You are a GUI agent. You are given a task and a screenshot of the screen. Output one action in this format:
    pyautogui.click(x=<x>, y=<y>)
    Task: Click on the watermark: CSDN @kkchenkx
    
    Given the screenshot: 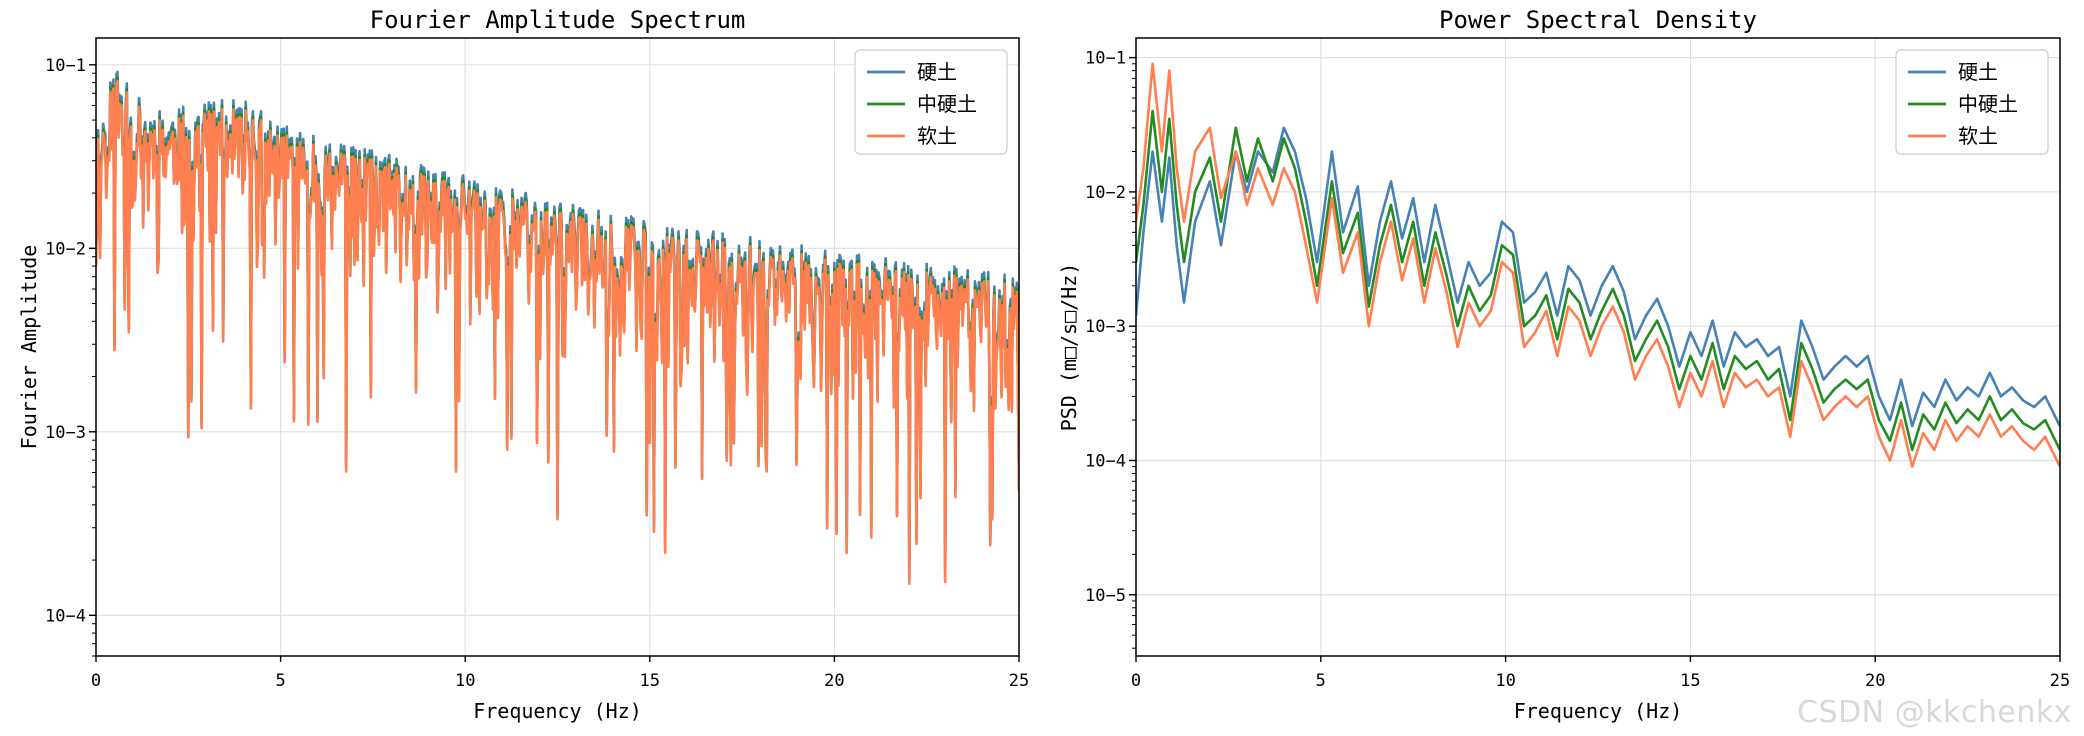 What is the action you would take?
    pyautogui.click(x=1934, y=712)
    